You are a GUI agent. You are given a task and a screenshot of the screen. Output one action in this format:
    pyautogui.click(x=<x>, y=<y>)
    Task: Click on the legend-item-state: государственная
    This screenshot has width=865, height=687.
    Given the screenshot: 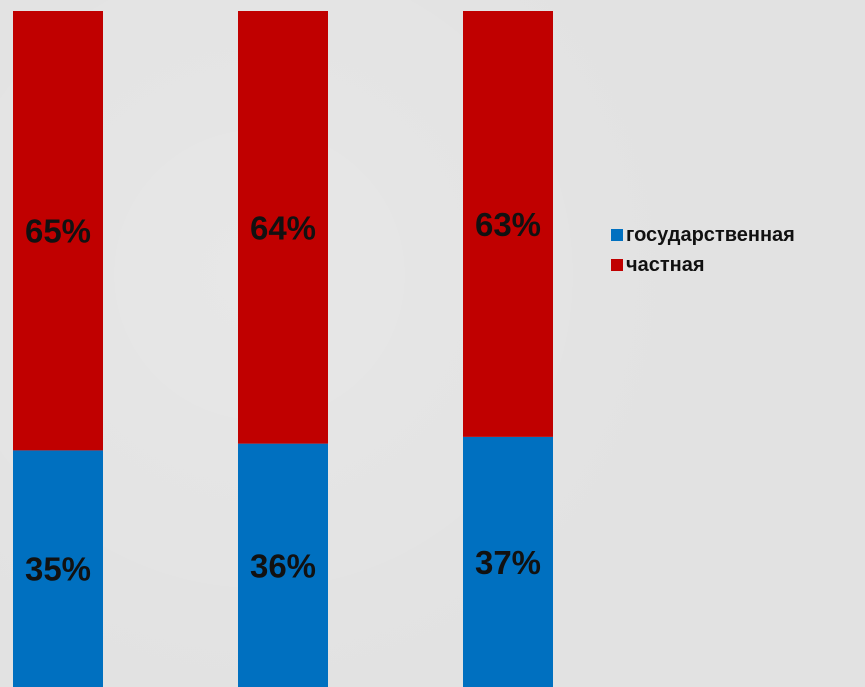 What is the action you would take?
    pyautogui.click(x=703, y=235)
    